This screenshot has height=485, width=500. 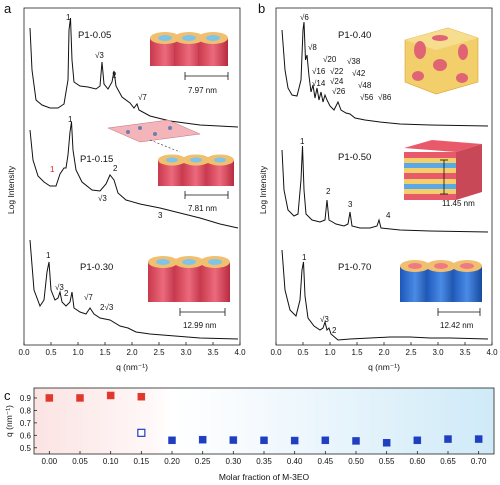 I want to click on panel-a-xticks: 0.0 0.5 1.0 1.5 2.0 2.5 3.0 3.5 4.0, so click(x=132, y=349).